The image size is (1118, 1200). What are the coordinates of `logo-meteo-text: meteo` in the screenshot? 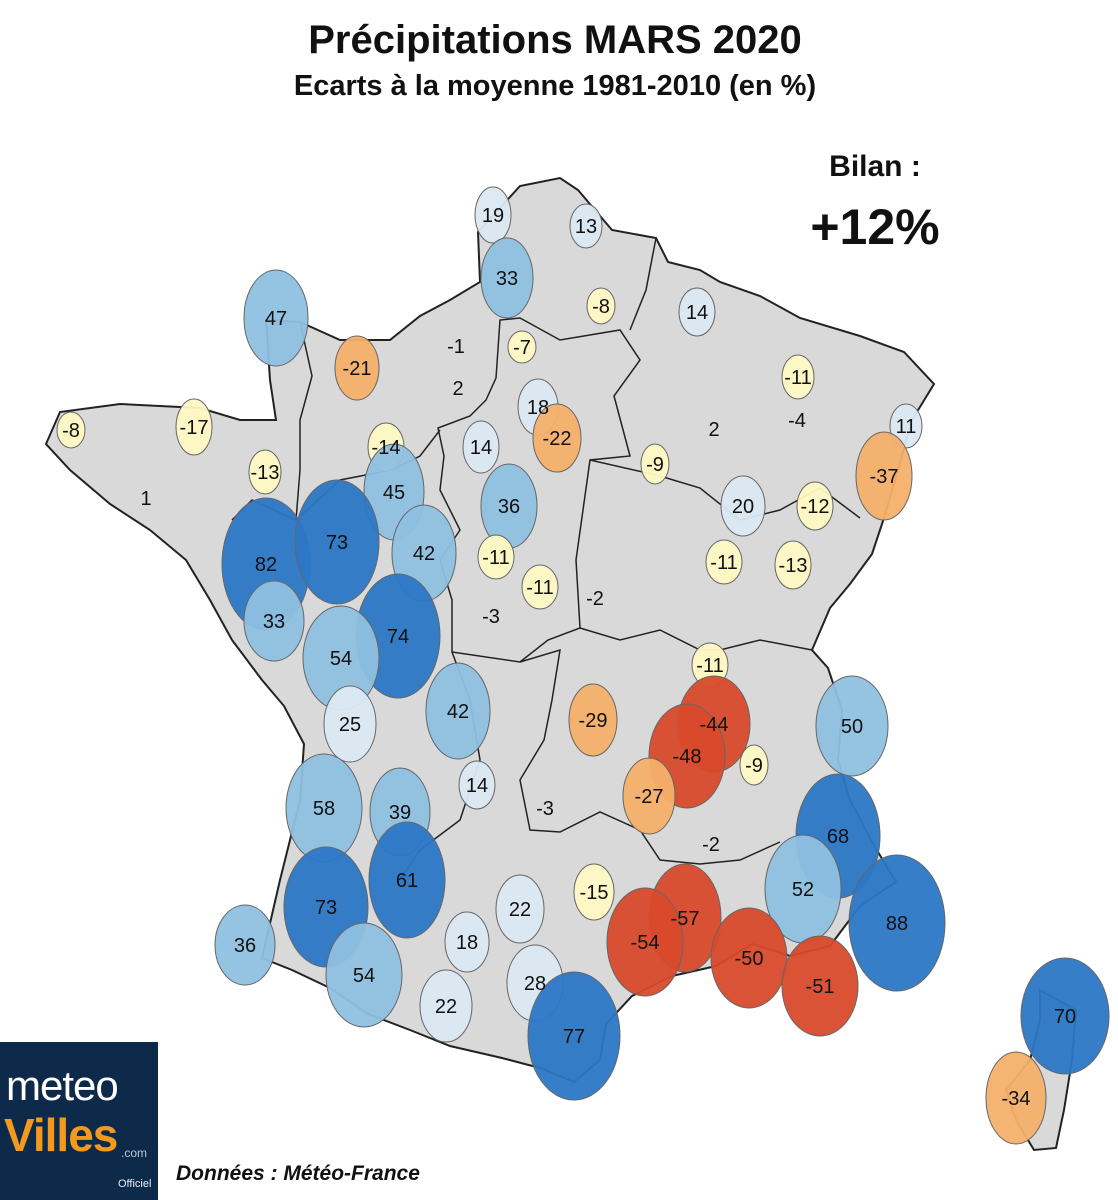 It's located at (62, 1085).